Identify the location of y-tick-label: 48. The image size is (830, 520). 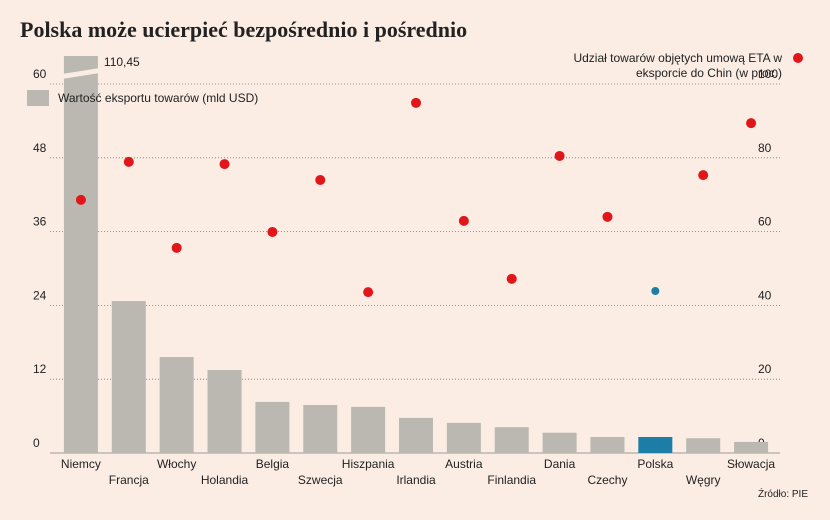
(40, 148).